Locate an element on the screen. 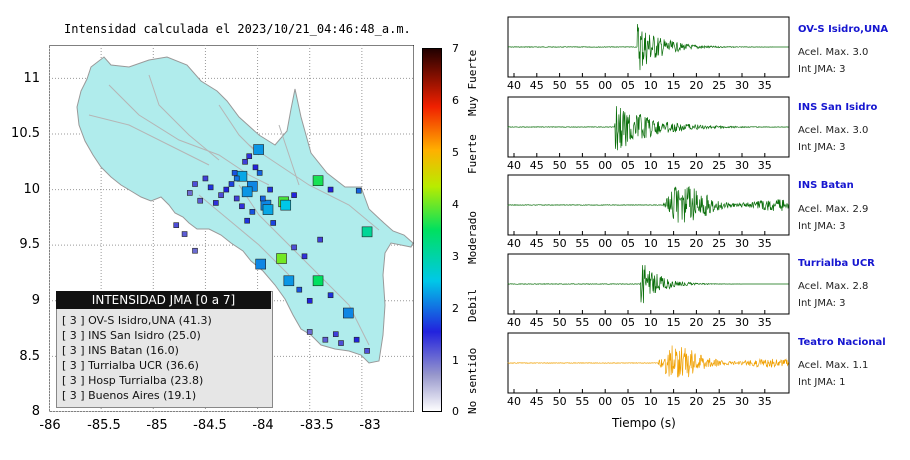  station-jma: Int JMA: 1 is located at coordinates (822, 382).